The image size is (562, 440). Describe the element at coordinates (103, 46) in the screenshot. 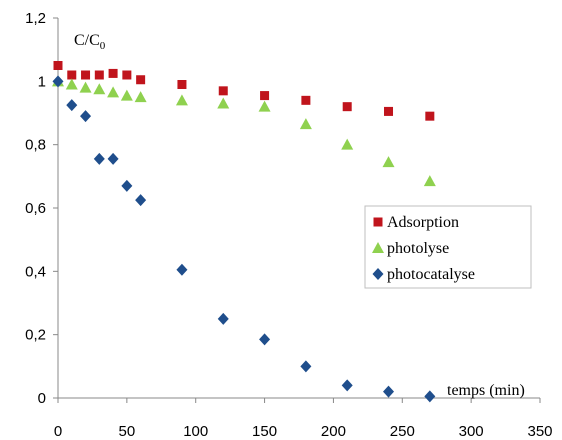

I see `y-axis-title-sub: 0` at that location.